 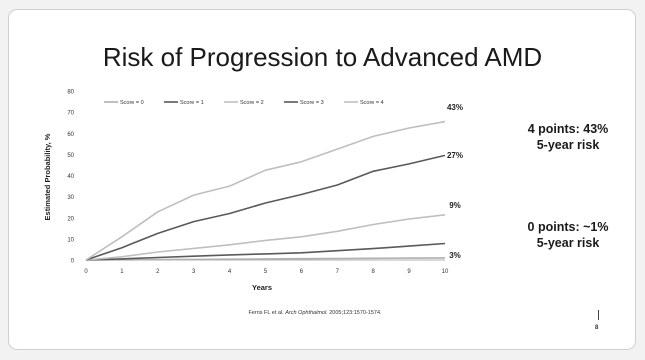 I want to click on slide-title: Risk of Progression to Advanced AMD, so click(x=322, y=57).